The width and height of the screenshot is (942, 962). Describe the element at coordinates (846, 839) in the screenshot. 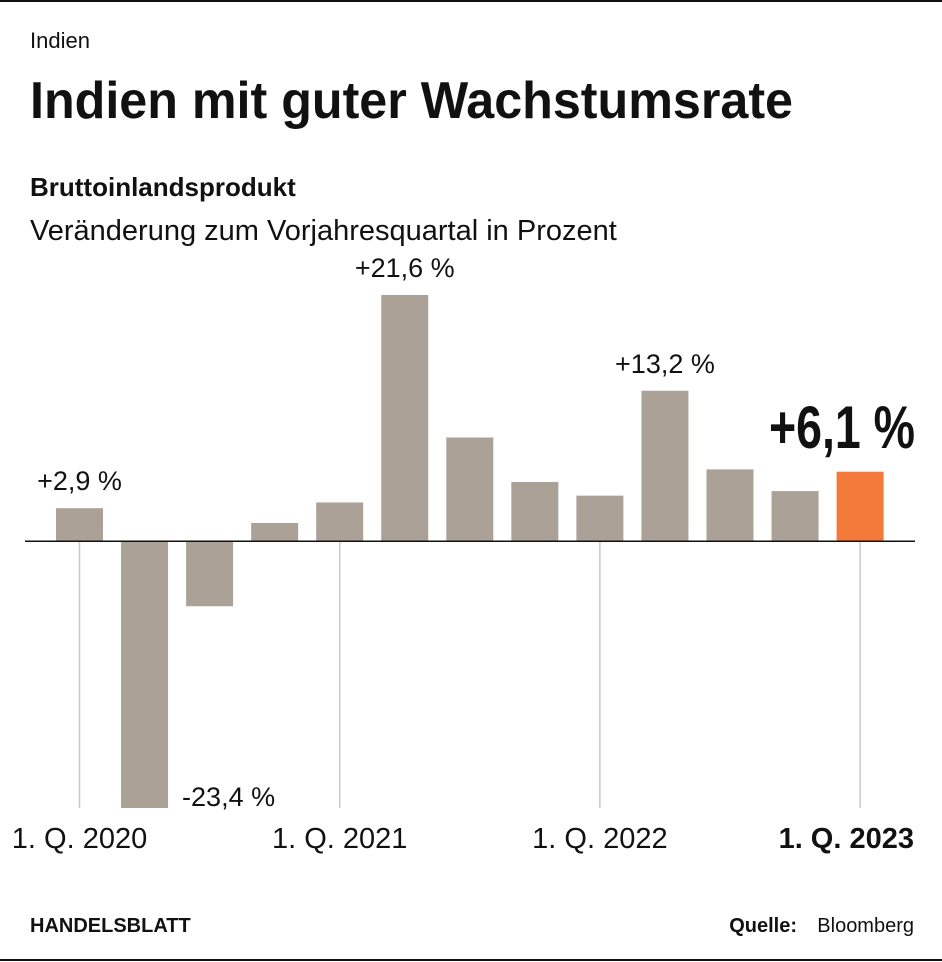

I see `x-tick-label: 1. Q. 2023` at that location.